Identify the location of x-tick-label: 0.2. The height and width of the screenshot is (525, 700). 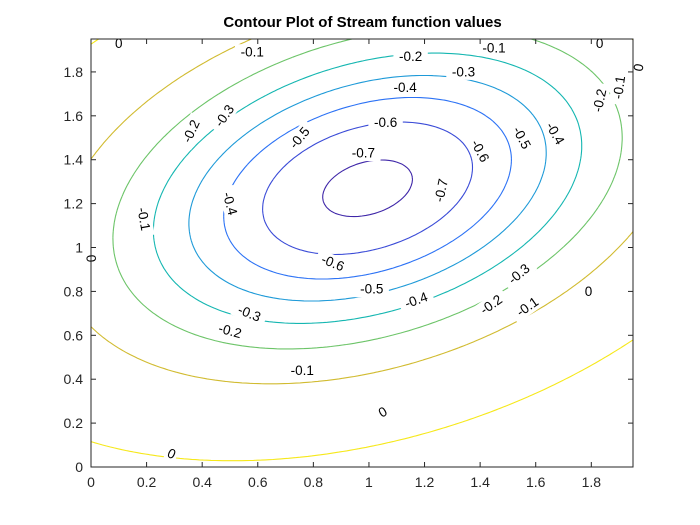
(147, 482).